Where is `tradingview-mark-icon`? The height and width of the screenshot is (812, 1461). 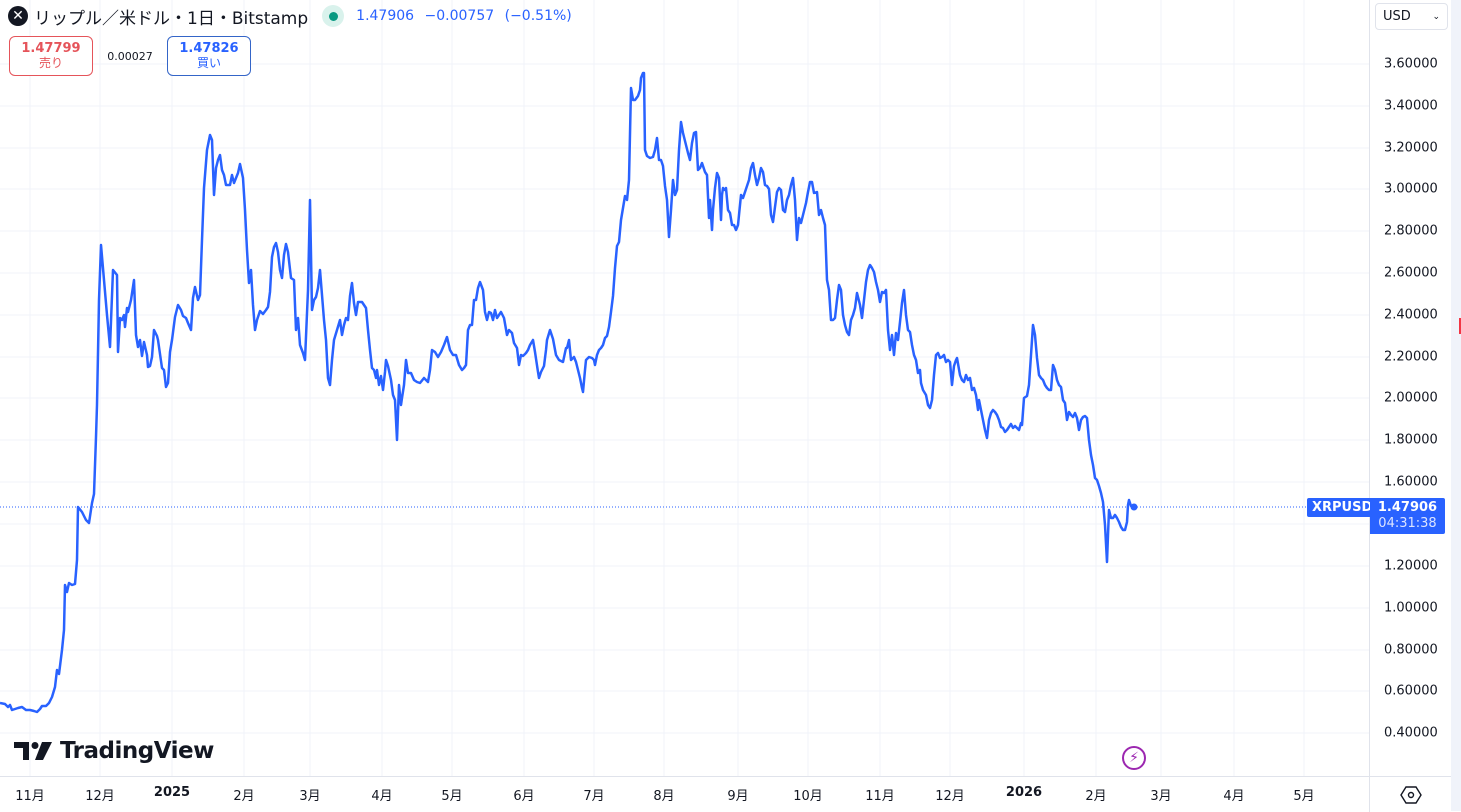 tradingview-mark-icon is located at coordinates (33, 751).